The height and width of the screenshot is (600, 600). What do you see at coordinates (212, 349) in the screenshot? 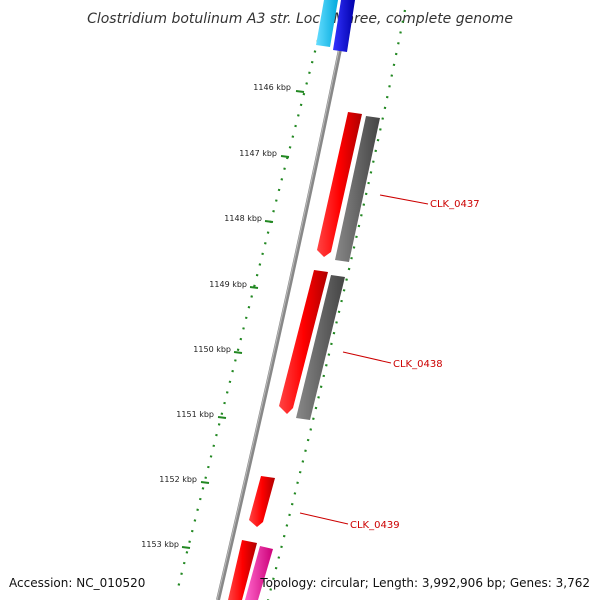
I see `tick-label-1150: 1150 kbp` at bounding box center [212, 349].